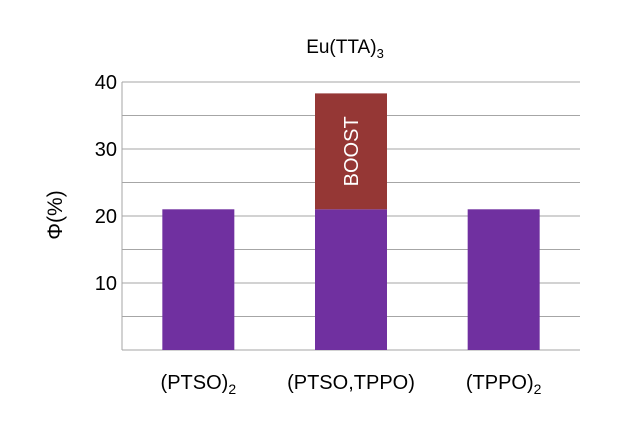 The width and height of the screenshot is (622, 425). What do you see at coordinates (351, 383) in the screenshot?
I see `x-tick-label: (PTSO,TPPO)` at bounding box center [351, 383].